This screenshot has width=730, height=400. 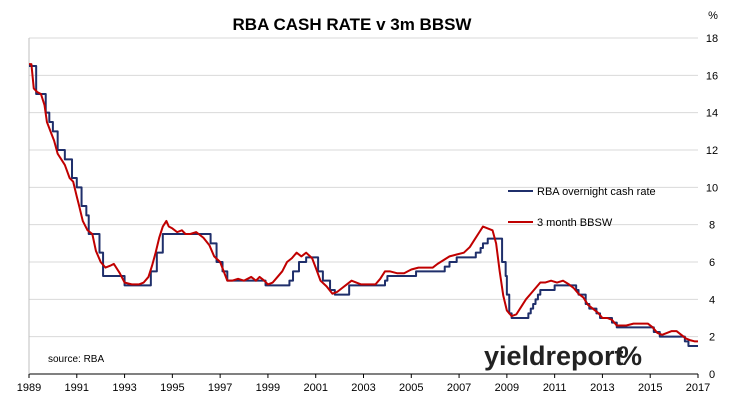 I want to click on y-tick-label: 8, so click(x=712, y=226).